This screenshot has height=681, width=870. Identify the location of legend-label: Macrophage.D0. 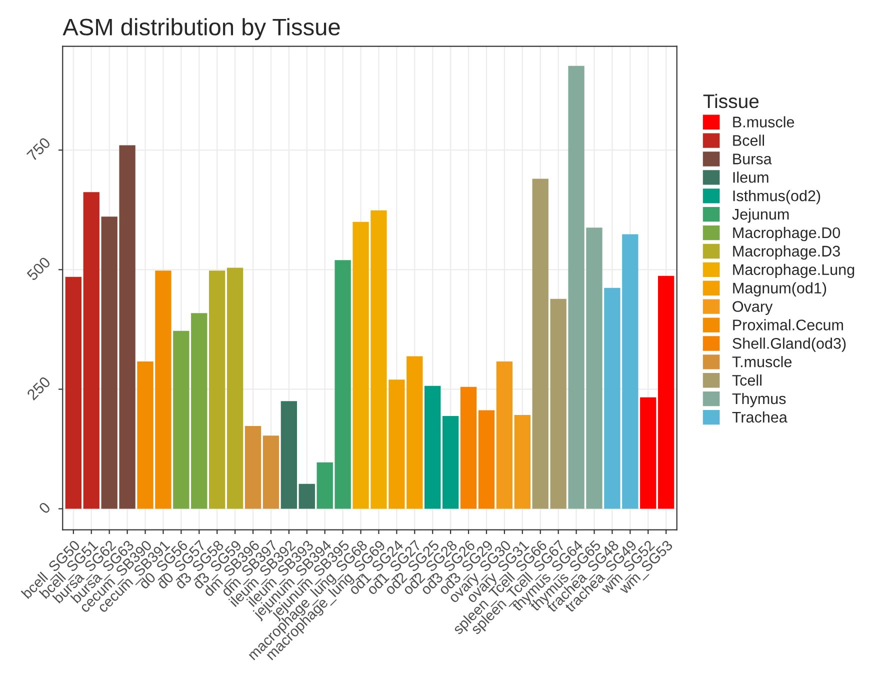
(786, 234).